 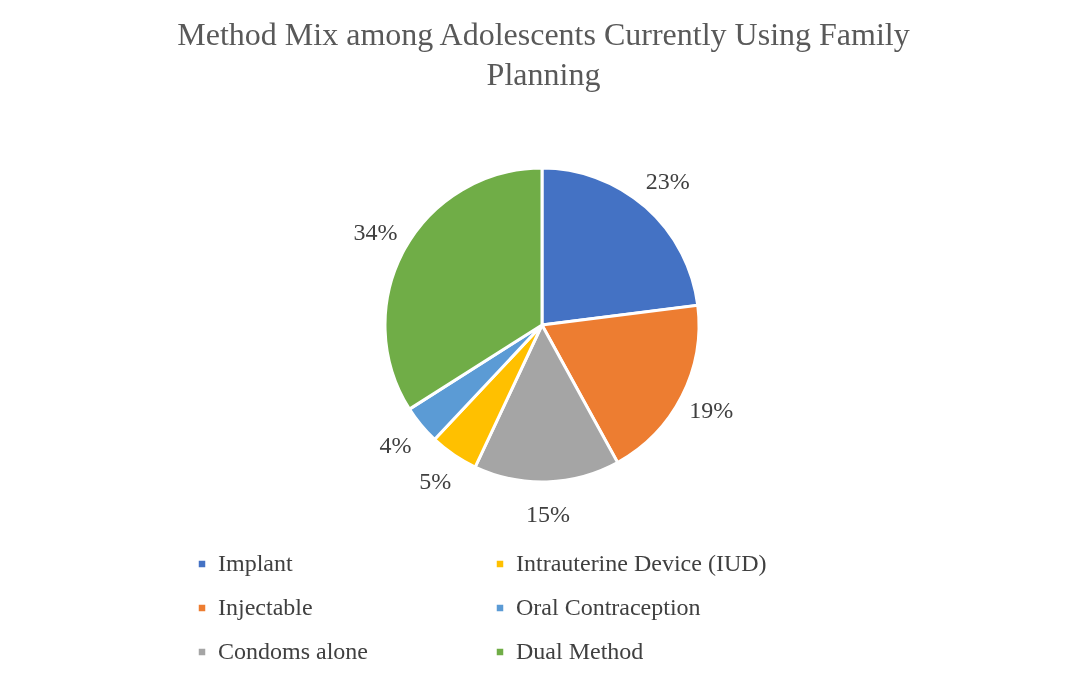 What do you see at coordinates (255, 563) in the screenshot?
I see `legend-label: Implant` at bounding box center [255, 563].